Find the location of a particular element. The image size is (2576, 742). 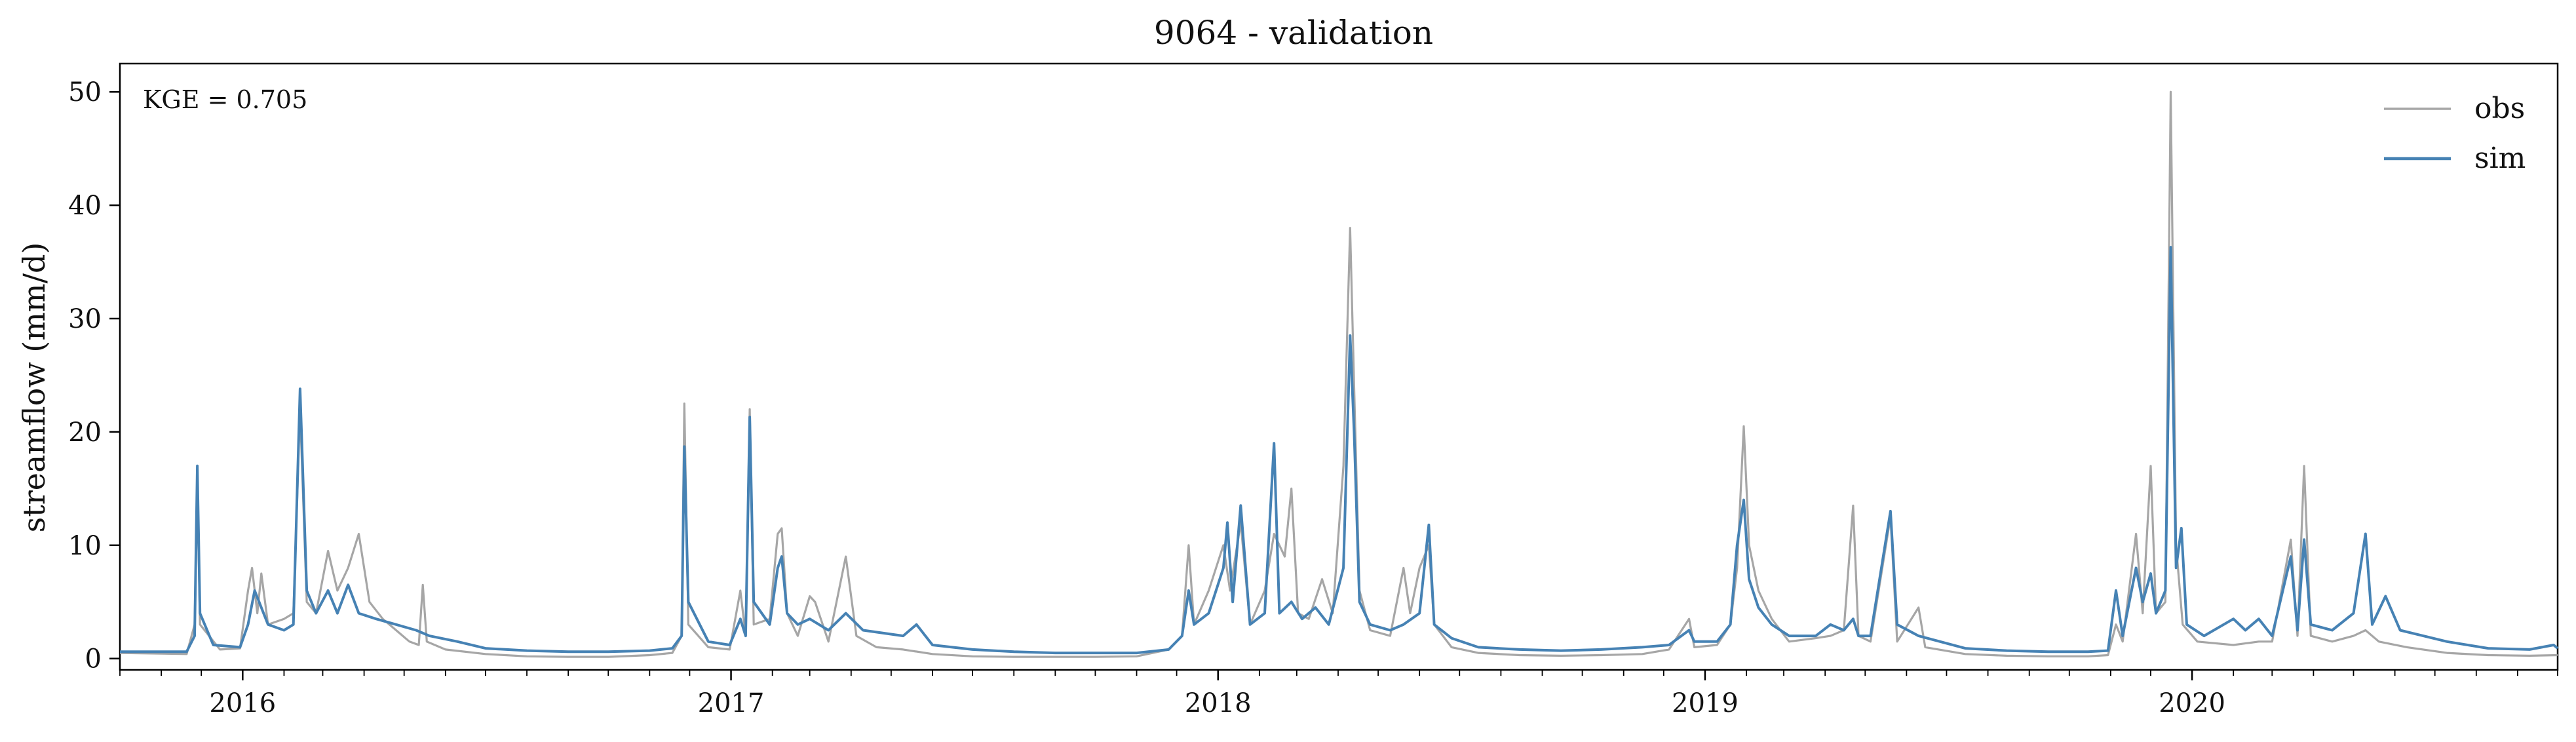

legend: obs sim is located at coordinates (2455, 133).